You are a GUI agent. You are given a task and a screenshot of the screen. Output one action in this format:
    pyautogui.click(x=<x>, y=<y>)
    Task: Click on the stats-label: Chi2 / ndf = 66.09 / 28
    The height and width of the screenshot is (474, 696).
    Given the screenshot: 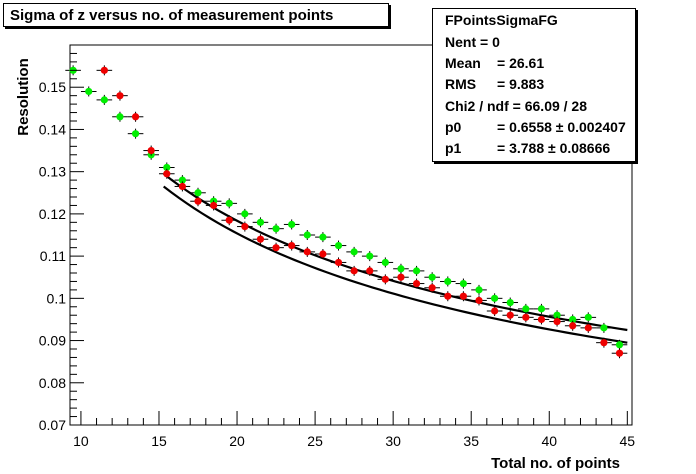 What is the action you would take?
    pyautogui.click(x=516, y=106)
    